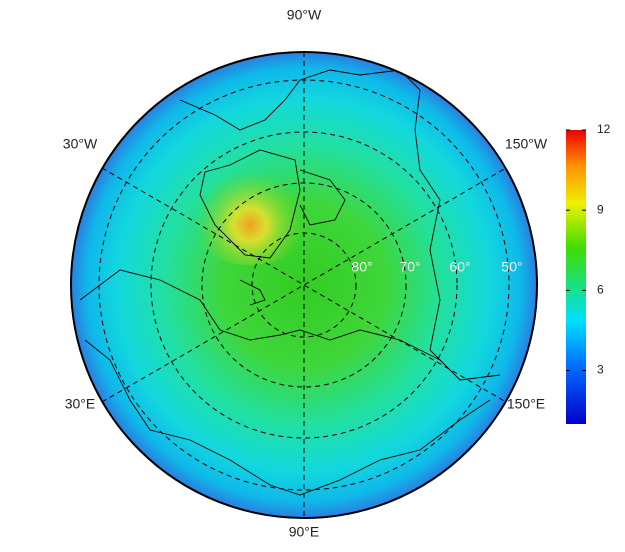  What do you see at coordinates (511, 267) in the screenshot?
I see `latitude-label: 50°` at bounding box center [511, 267].